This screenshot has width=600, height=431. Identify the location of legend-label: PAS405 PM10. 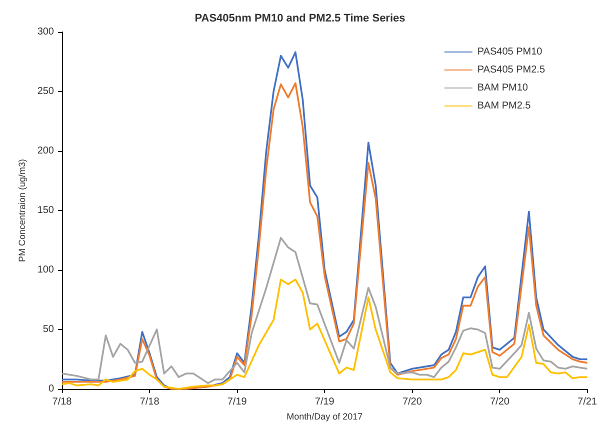
(510, 52).